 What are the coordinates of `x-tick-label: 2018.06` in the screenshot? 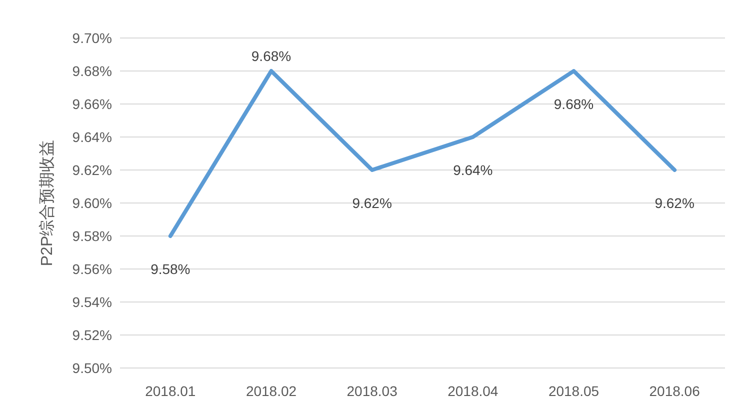 It's located at (674, 391).